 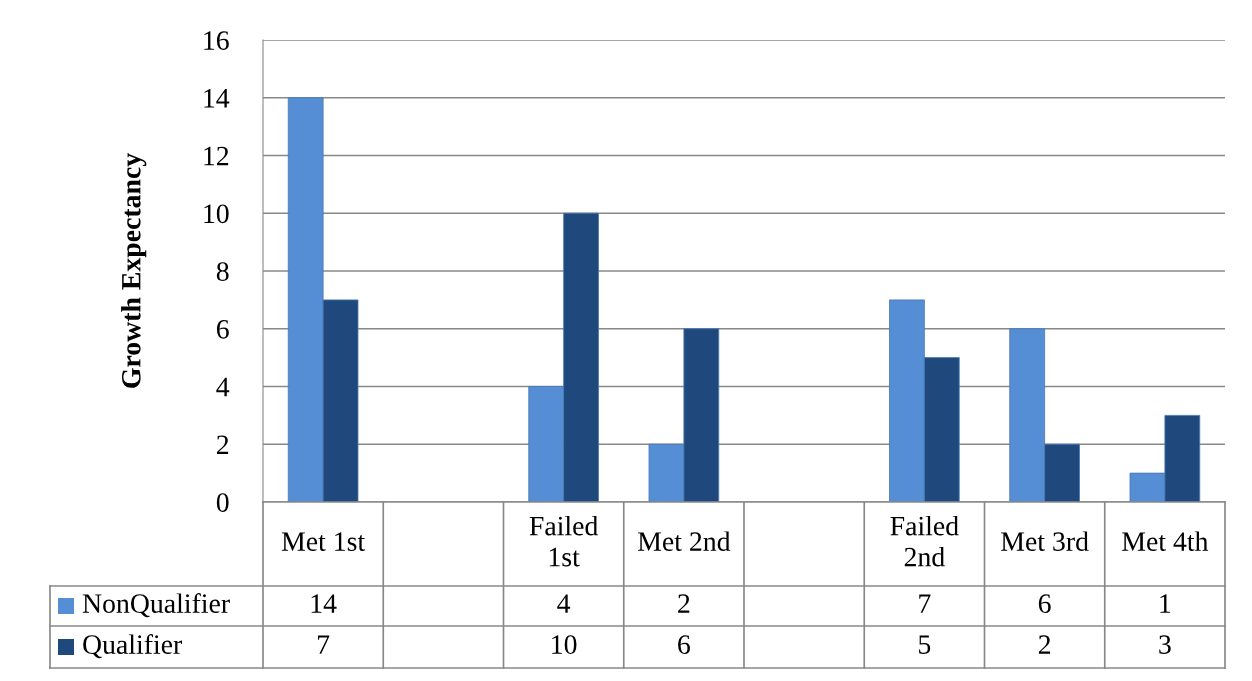 I want to click on legend-label: Qualifier, so click(x=133, y=646).